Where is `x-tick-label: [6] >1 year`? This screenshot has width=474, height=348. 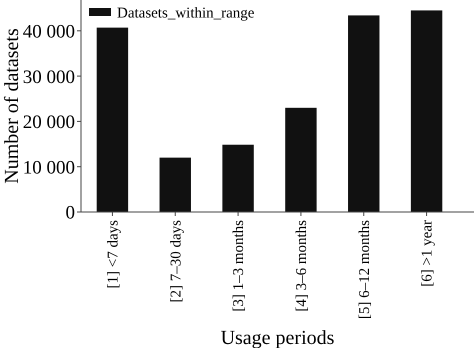
x-tick-label: [6] >1 year is located at coordinates (428, 253).